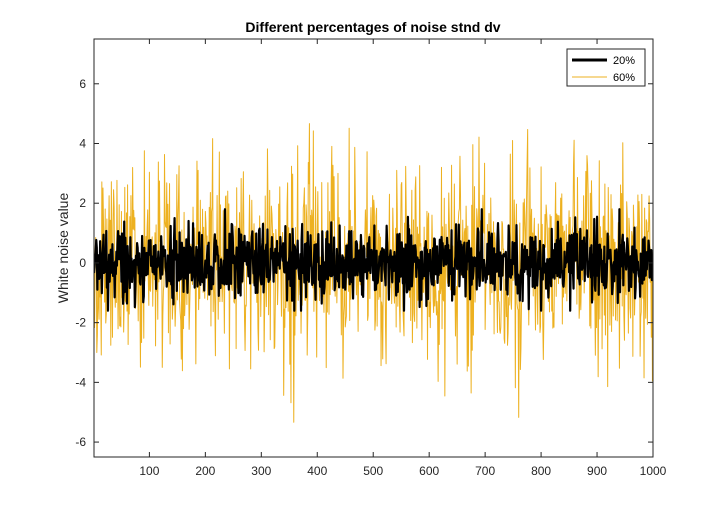  Describe the element at coordinates (82, 203) in the screenshot. I see `y-tick-label: 2` at that location.